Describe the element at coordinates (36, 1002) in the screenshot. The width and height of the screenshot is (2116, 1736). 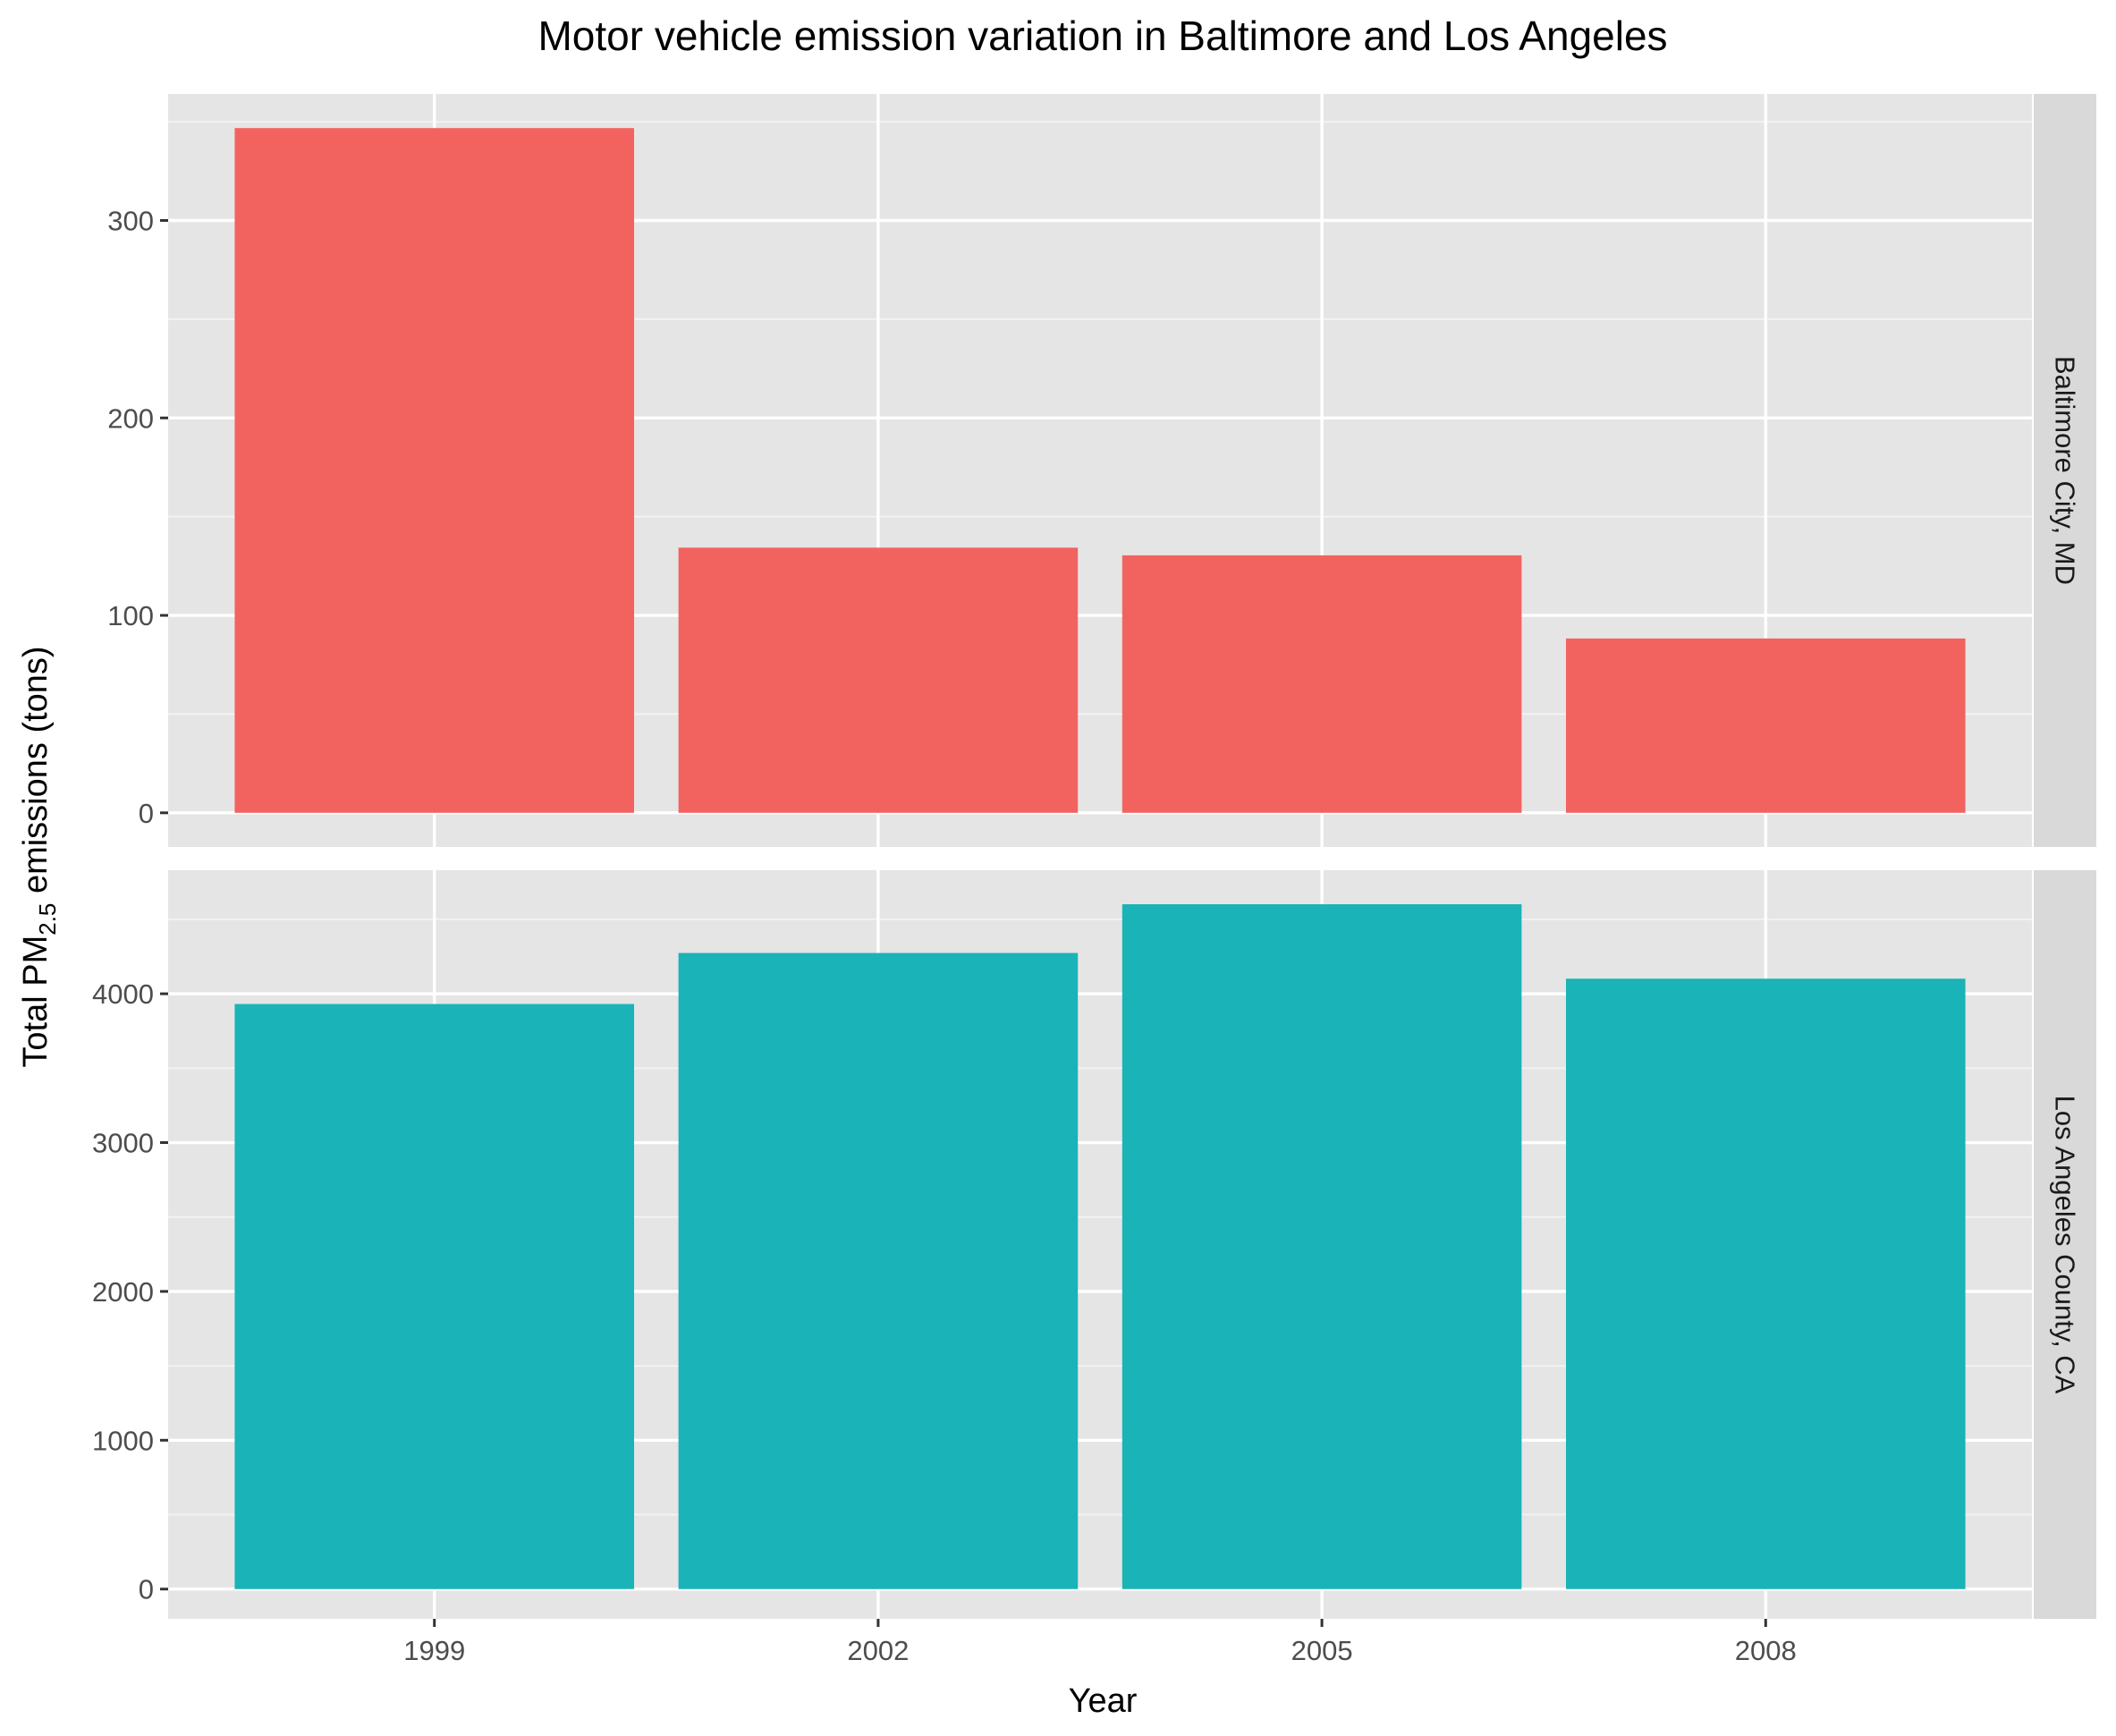
I see `y-axis-label-prefix: Total PM` at that location.